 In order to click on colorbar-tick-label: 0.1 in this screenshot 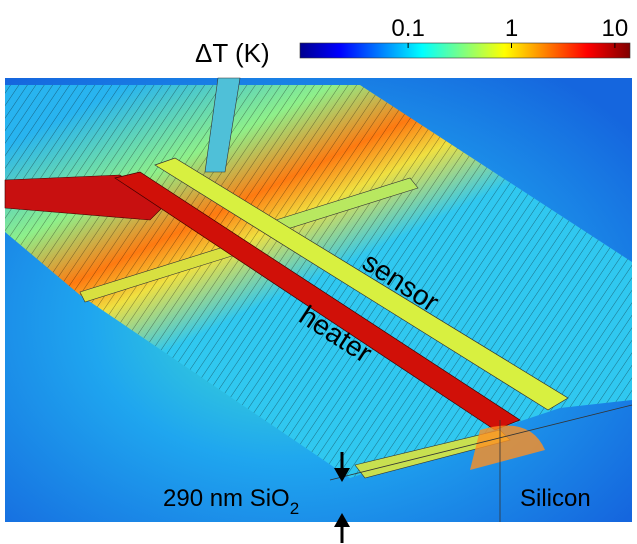, I will do `click(407, 28)`.